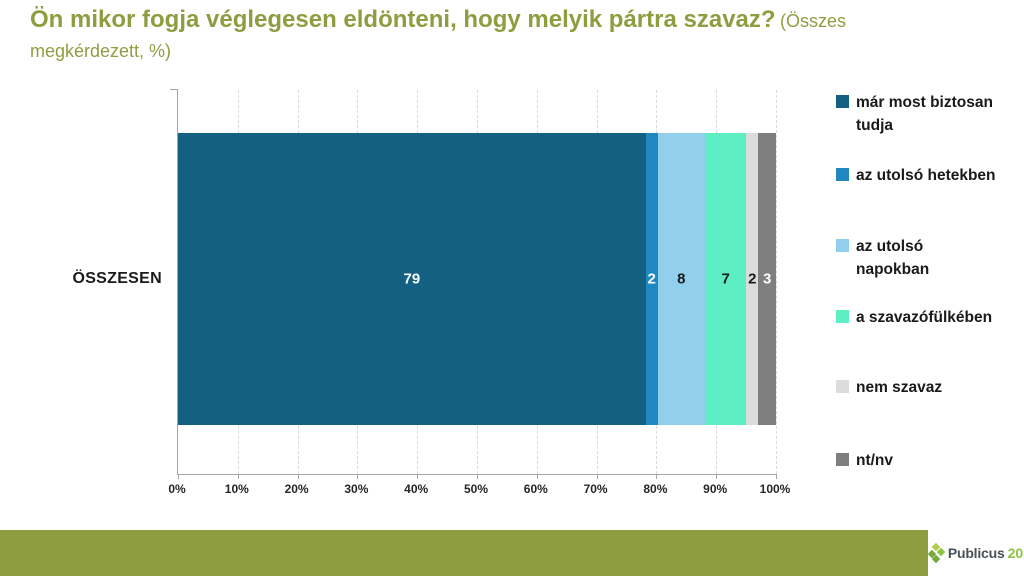 This screenshot has height=576, width=1024. What do you see at coordinates (1015, 553) in the screenshot?
I see `brand-number: 20` at bounding box center [1015, 553].